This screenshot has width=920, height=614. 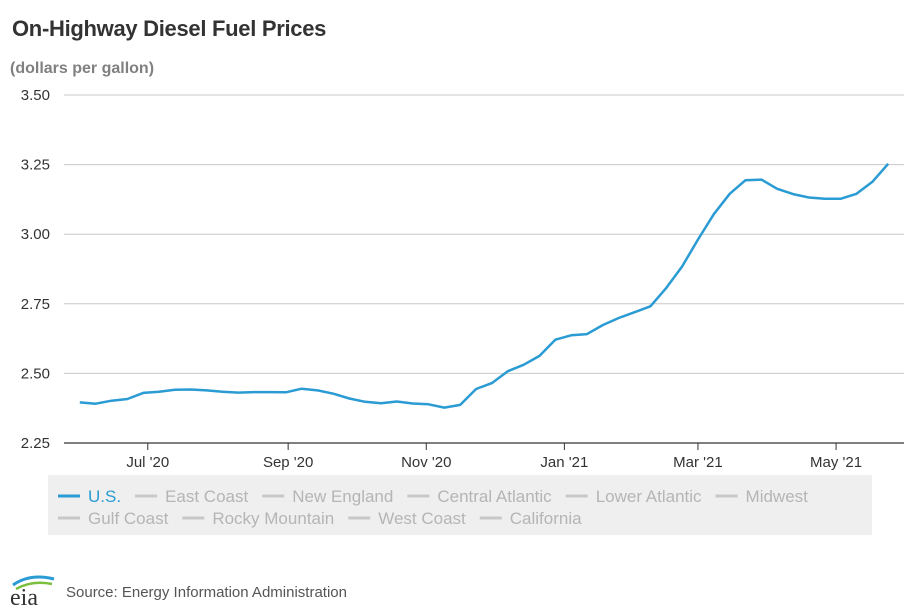 What do you see at coordinates (546, 518) in the screenshot?
I see `legend-label: California` at bounding box center [546, 518].